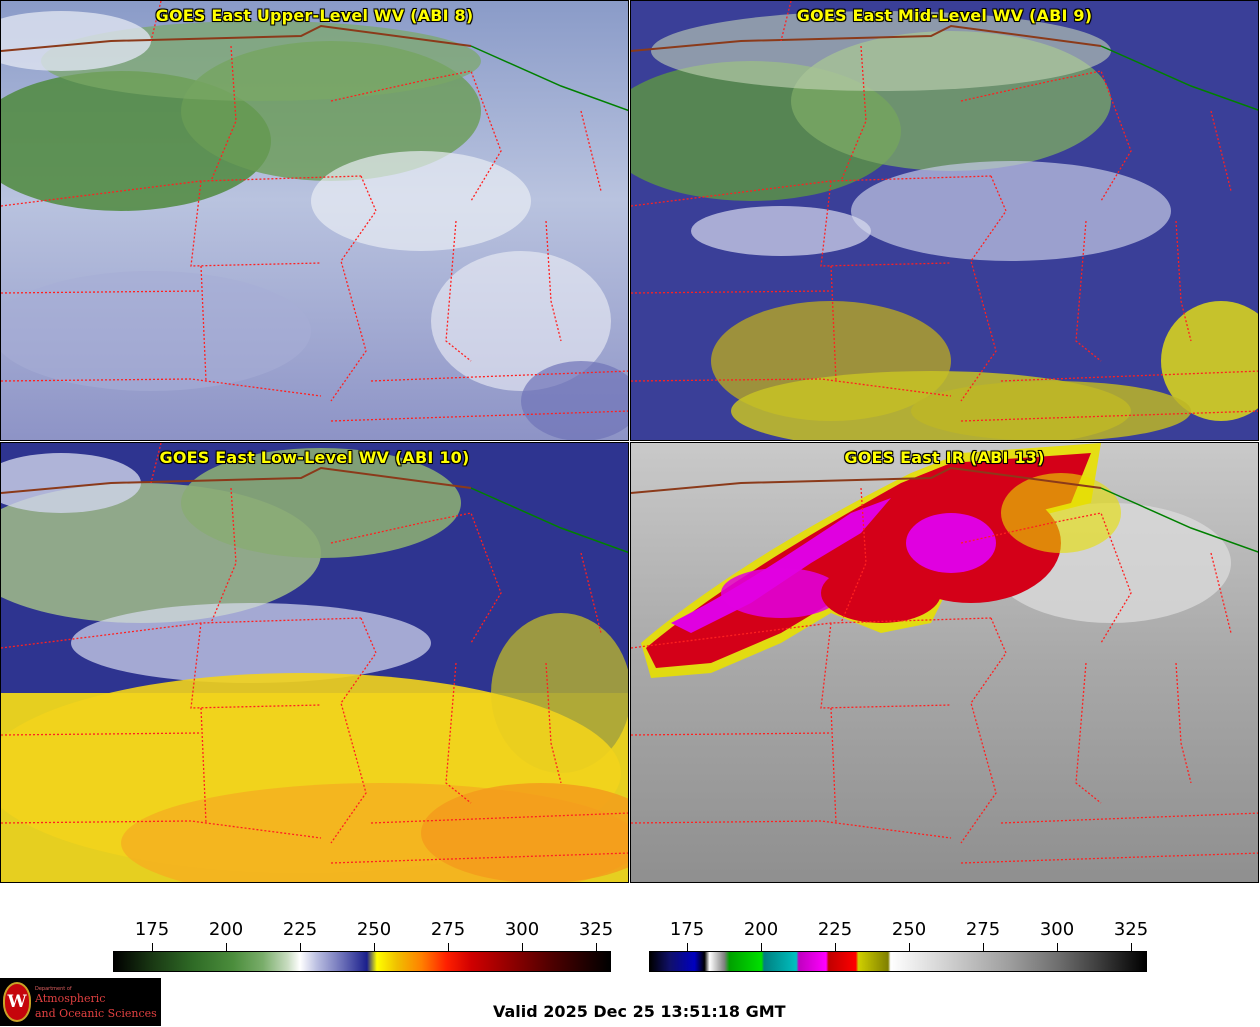  I want to click on logo-line2: and Oceanic Sciences, so click(96, 1013).